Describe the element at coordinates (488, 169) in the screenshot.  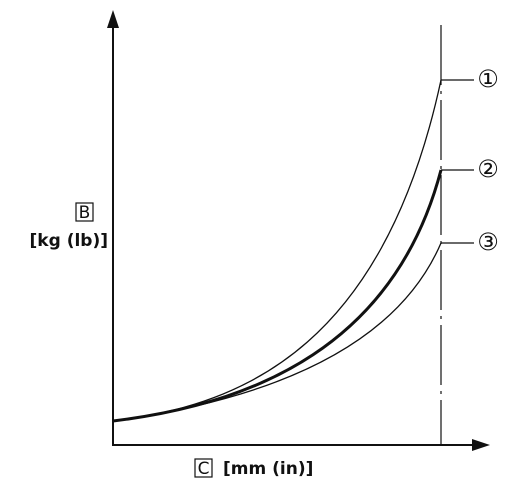
I see `curve-label: ②` at that location.